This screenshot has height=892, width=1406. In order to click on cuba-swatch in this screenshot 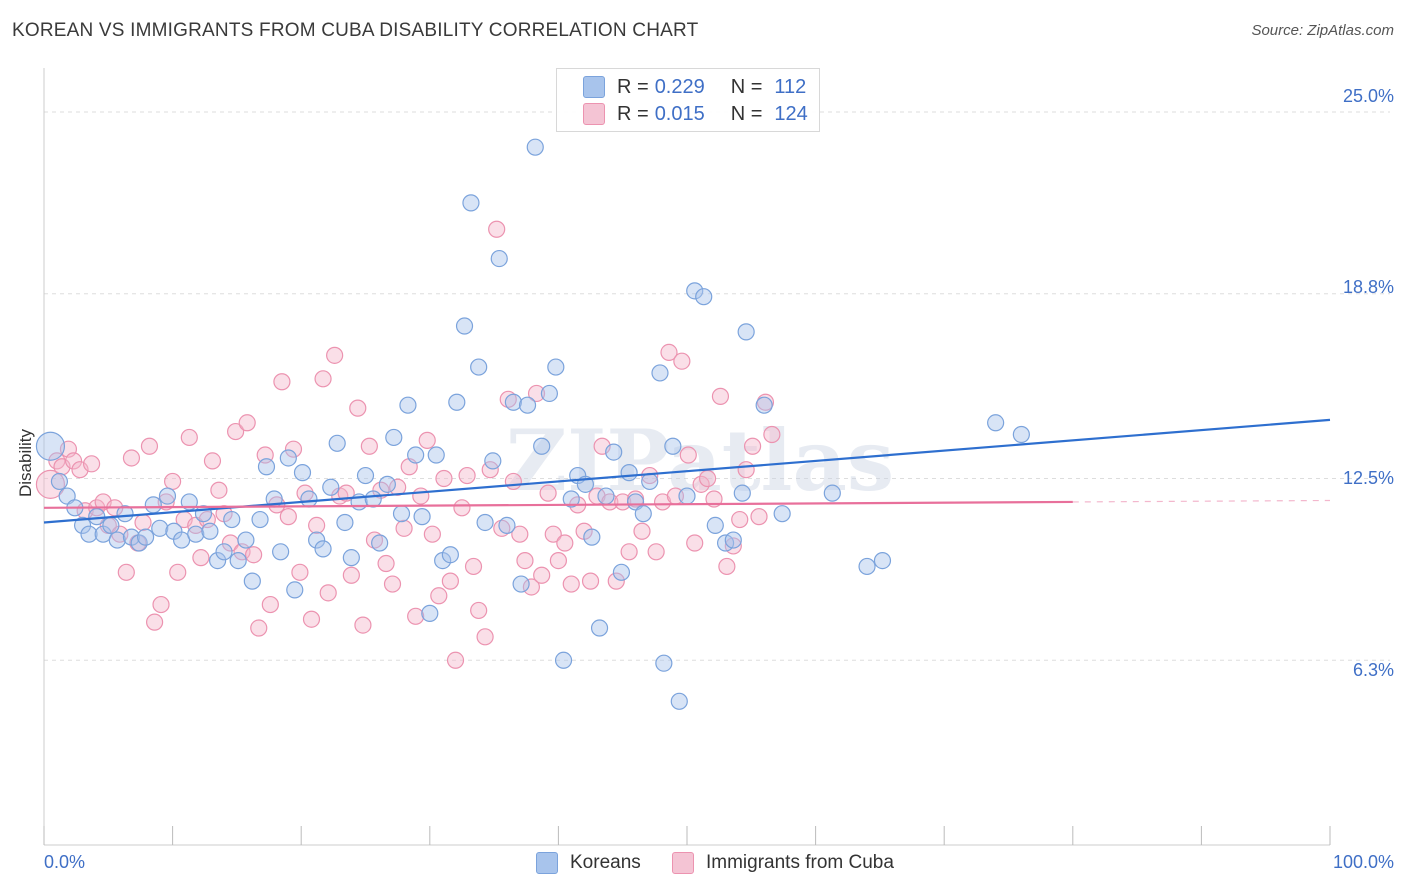, I will do `click(594, 114)`.